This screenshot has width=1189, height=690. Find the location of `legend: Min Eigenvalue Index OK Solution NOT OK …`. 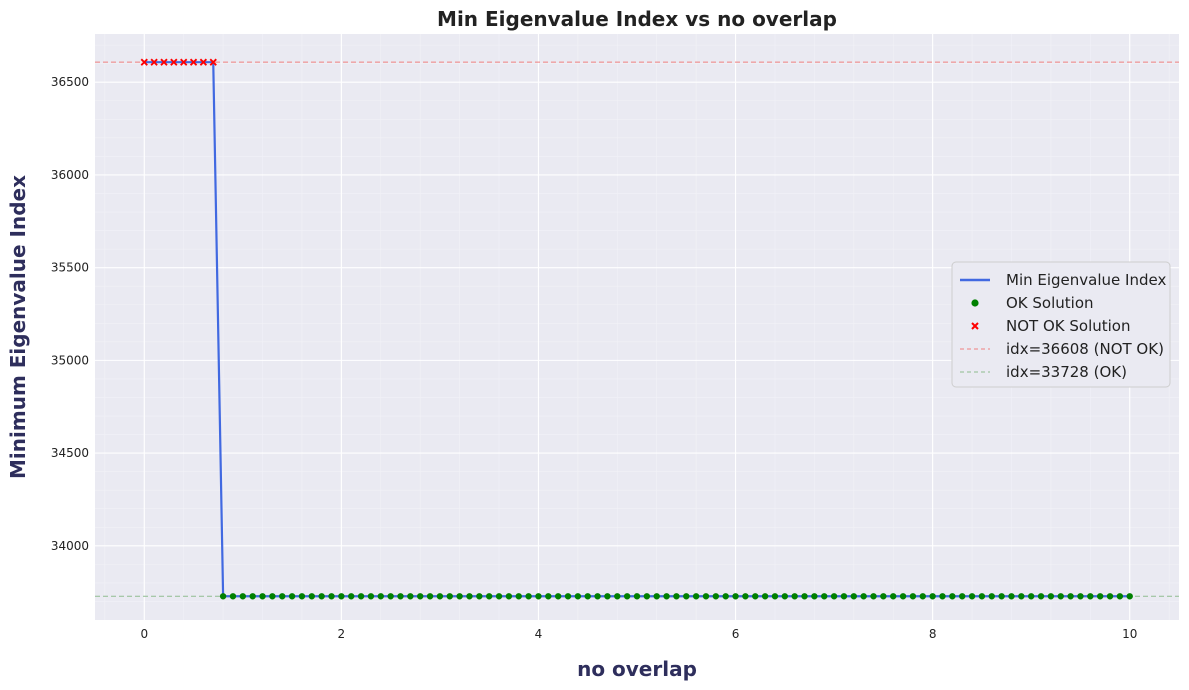

legend: Min Eigenvalue Index OK Solution NOT OK … is located at coordinates (1061, 324).